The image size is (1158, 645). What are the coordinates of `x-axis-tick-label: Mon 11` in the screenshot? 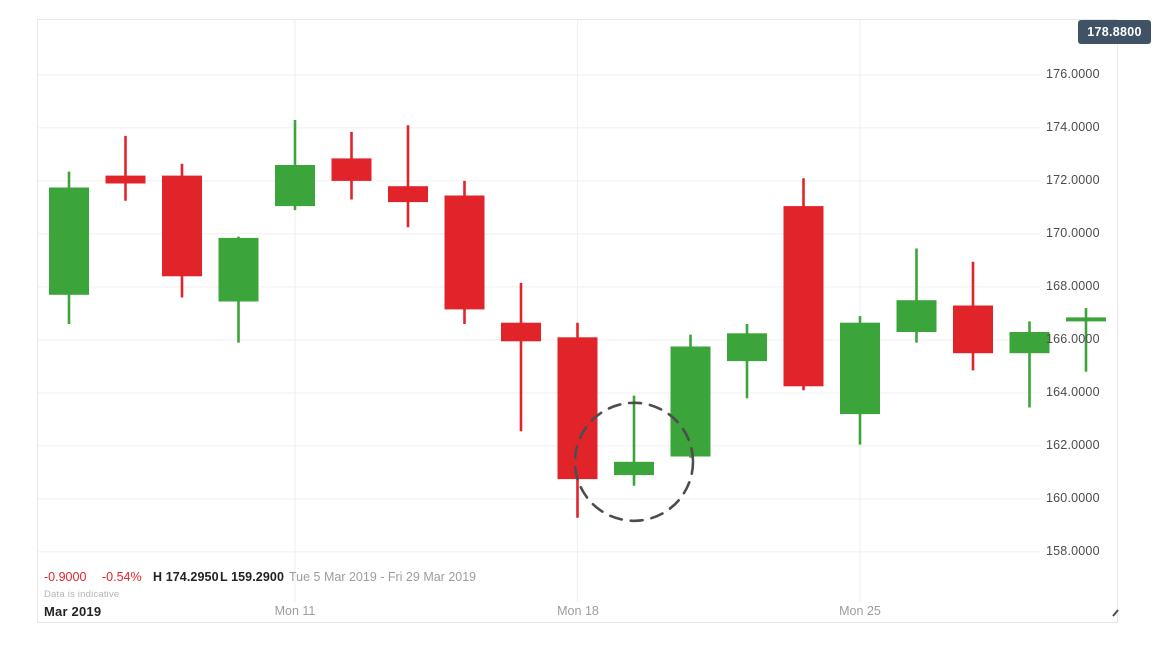 It's located at (295, 611).